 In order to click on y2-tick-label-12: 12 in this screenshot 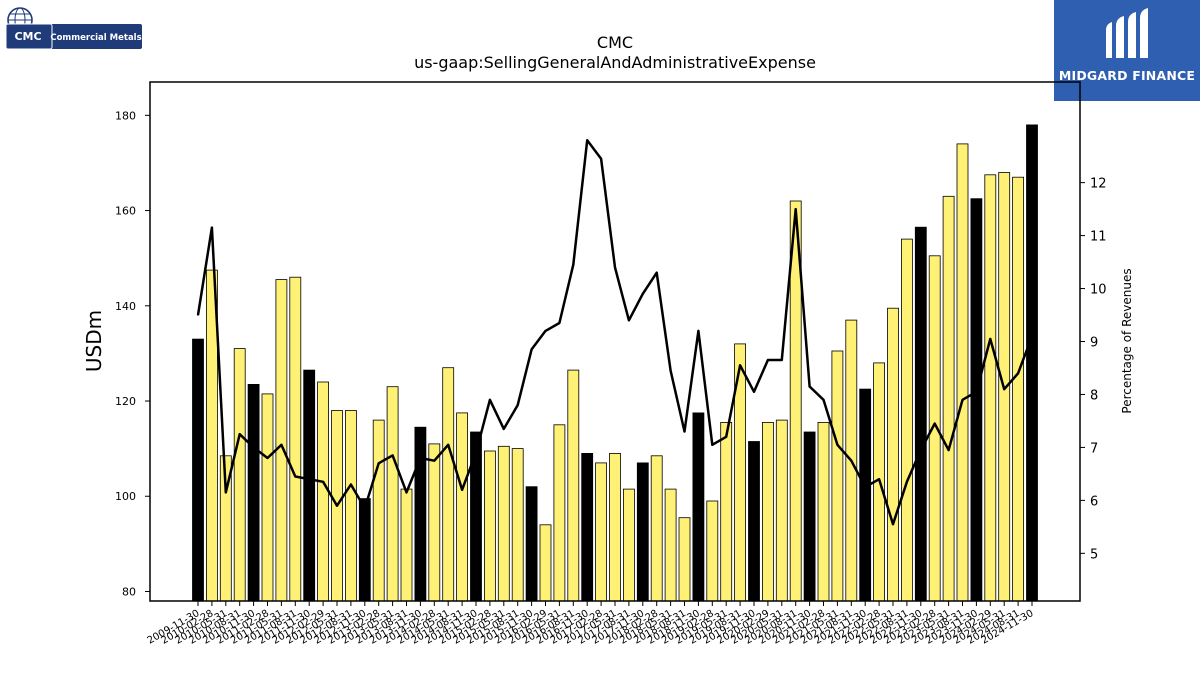, I will do `click(1098, 184)`.